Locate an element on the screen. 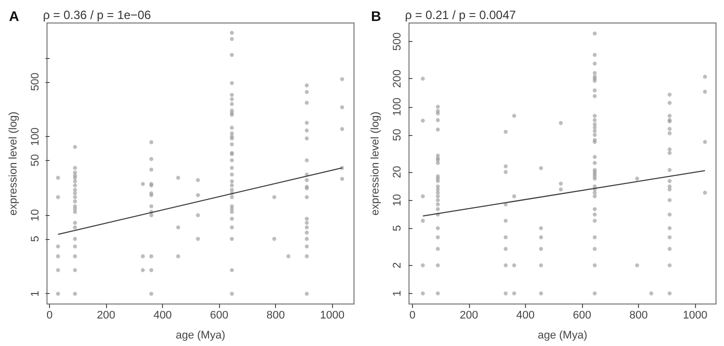 This screenshot has width=724, height=346. y-tick-label: 200 is located at coordinates (398, 78).